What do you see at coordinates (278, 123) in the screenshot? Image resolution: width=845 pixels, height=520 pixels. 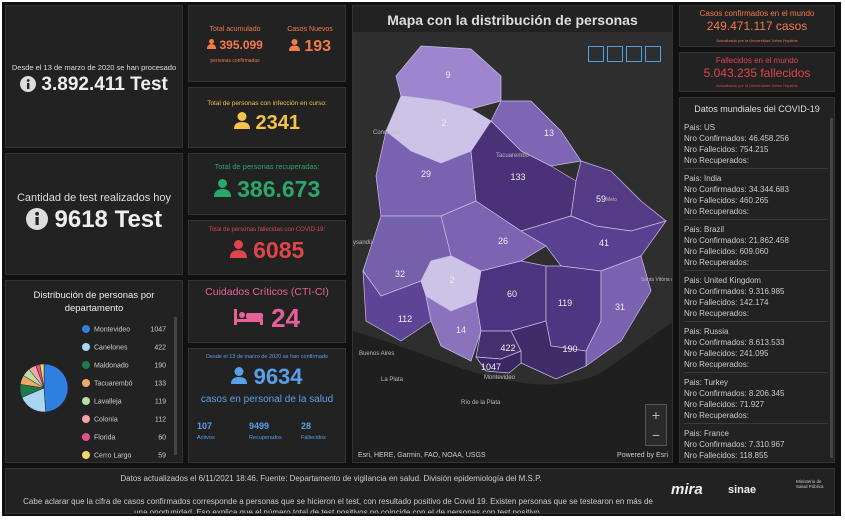 I see `value: 2341` at bounding box center [278, 123].